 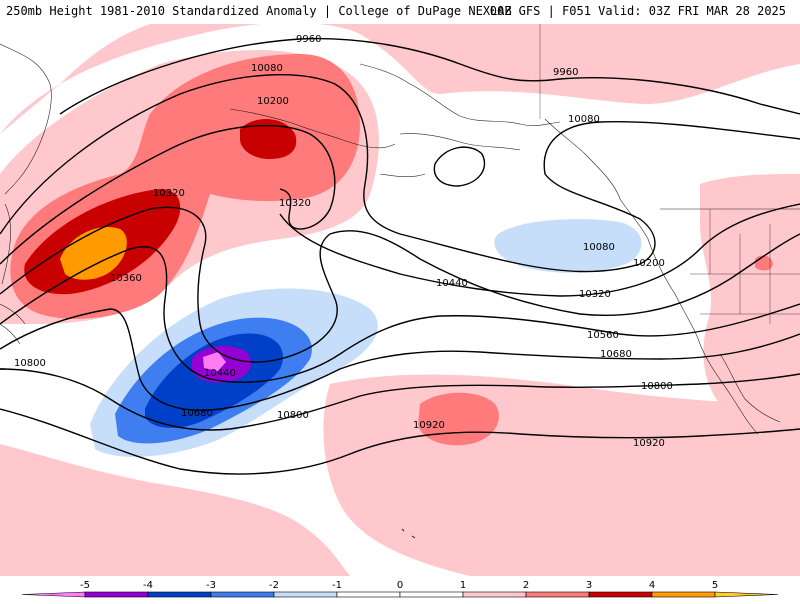 I want to click on anomaly-colorbar: -5 -4 -3 -2 -1 0 1 2 3 4 5, so click(x=400, y=588).